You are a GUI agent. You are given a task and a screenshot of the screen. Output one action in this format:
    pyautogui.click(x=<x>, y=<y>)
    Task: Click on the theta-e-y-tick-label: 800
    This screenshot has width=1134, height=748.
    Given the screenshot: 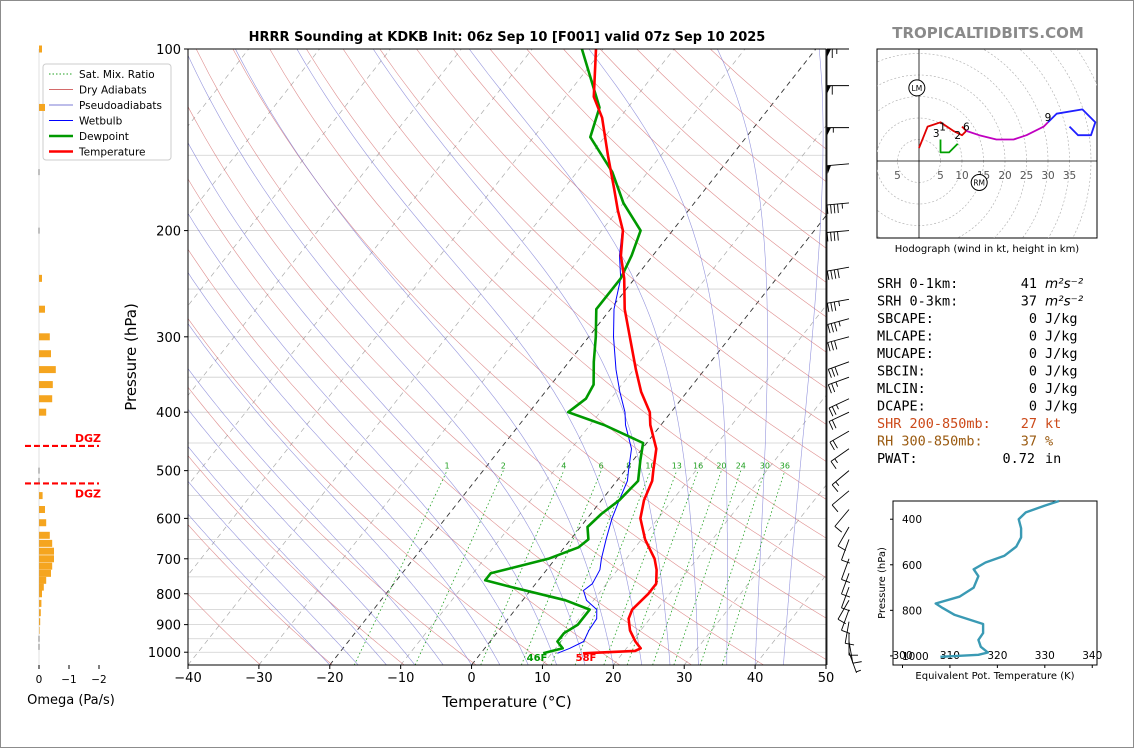 What is the action you would take?
    pyautogui.click(x=912, y=611)
    